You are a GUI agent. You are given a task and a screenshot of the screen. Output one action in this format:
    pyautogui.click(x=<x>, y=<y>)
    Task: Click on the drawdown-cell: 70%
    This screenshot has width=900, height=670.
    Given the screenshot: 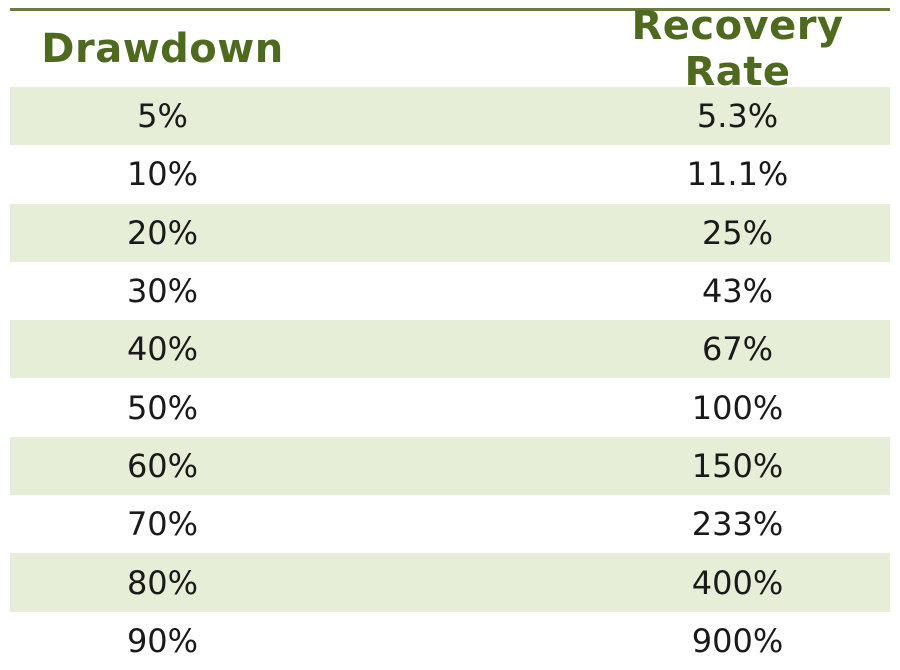 What is the action you would take?
    pyautogui.click(x=162, y=524)
    